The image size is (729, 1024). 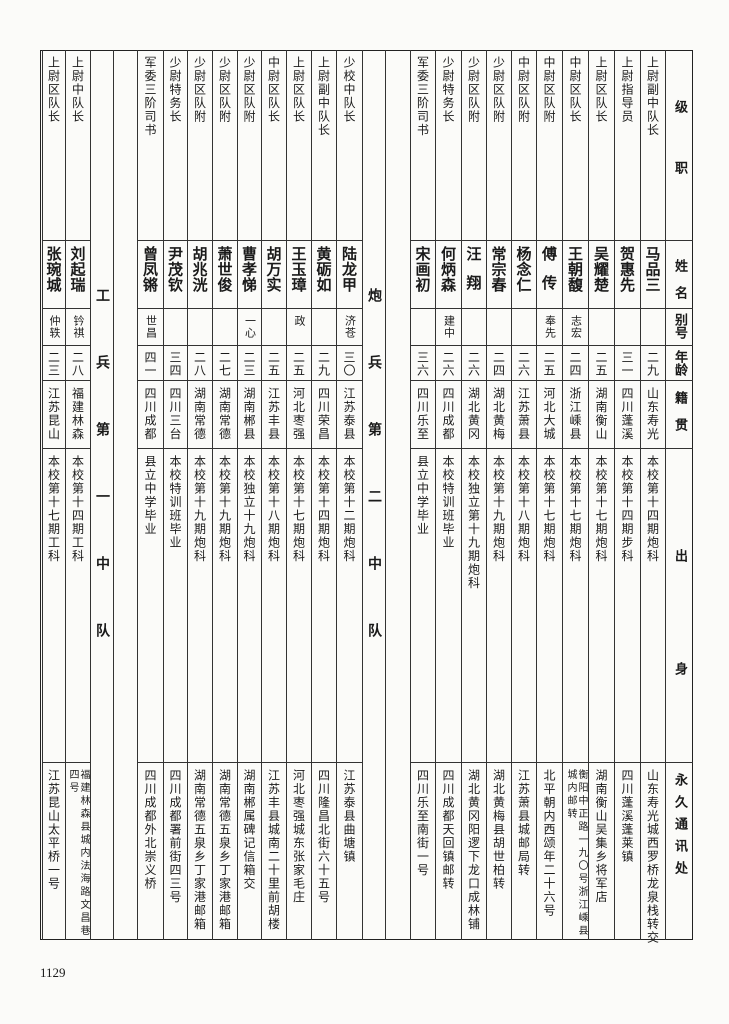 I want to click on address-text: 北平朝内西颂年二十六号, so click(x=549, y=843).